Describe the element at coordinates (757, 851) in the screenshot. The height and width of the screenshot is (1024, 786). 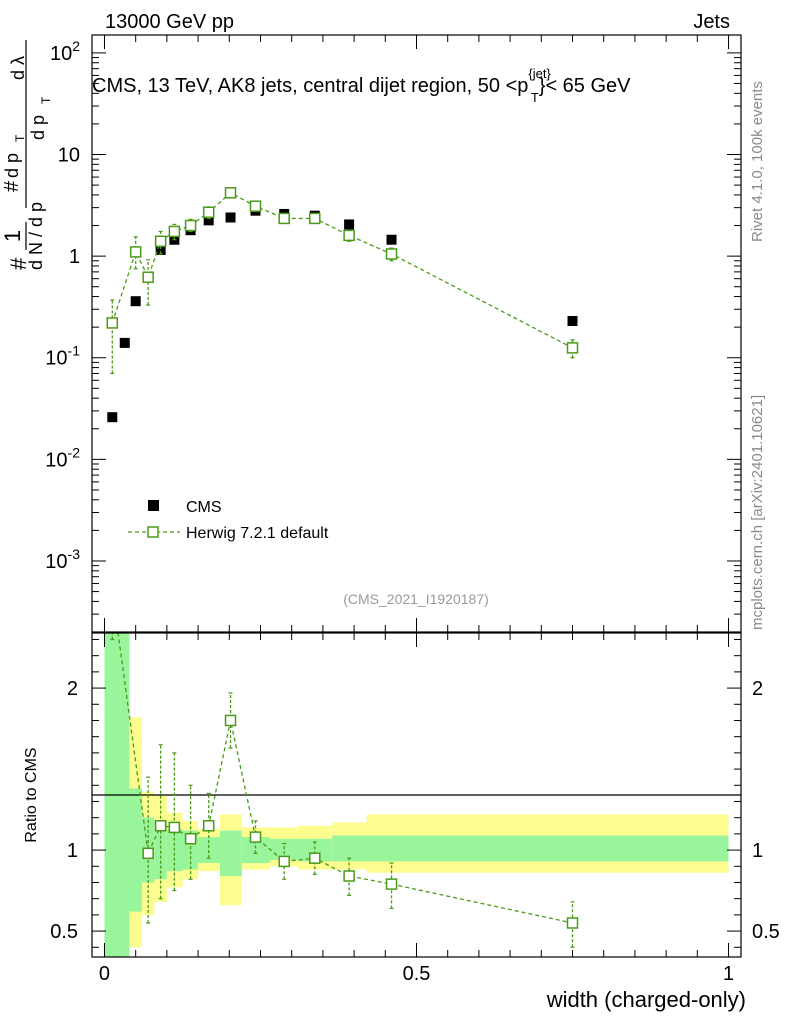
I see `ratio-y-tick-label-right: 1` at that location.